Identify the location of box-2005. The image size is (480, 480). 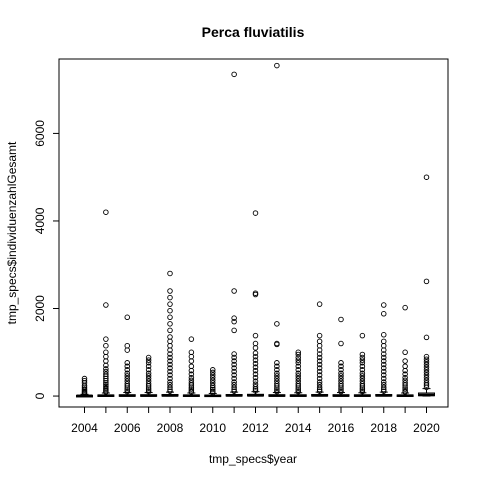
(106, 303).